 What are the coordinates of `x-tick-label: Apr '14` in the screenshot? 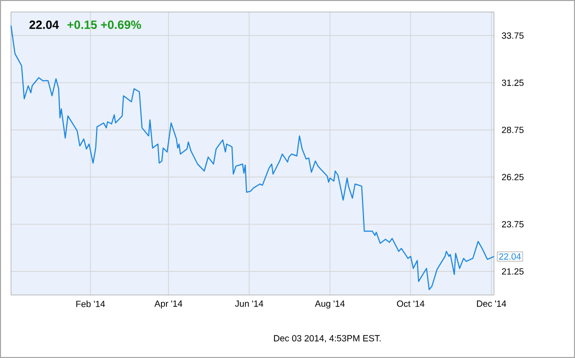 It's located at (168, 304).